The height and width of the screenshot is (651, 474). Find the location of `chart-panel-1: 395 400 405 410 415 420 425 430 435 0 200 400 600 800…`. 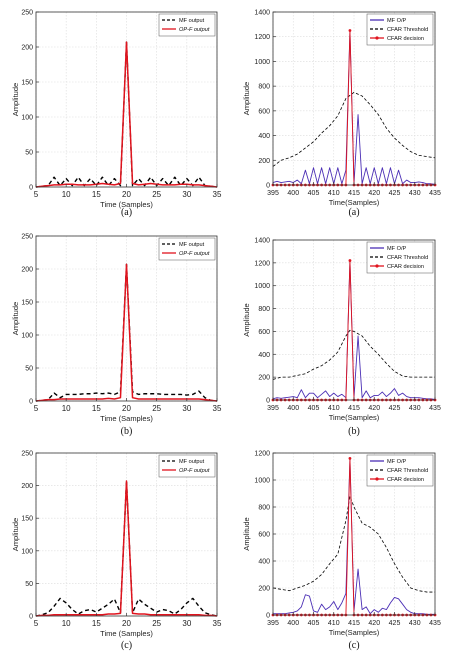

chart-panel-1: 395 400 405 410 415 420 425 430 435 0 200 400 600 800… is located at coordinates (341, 114).